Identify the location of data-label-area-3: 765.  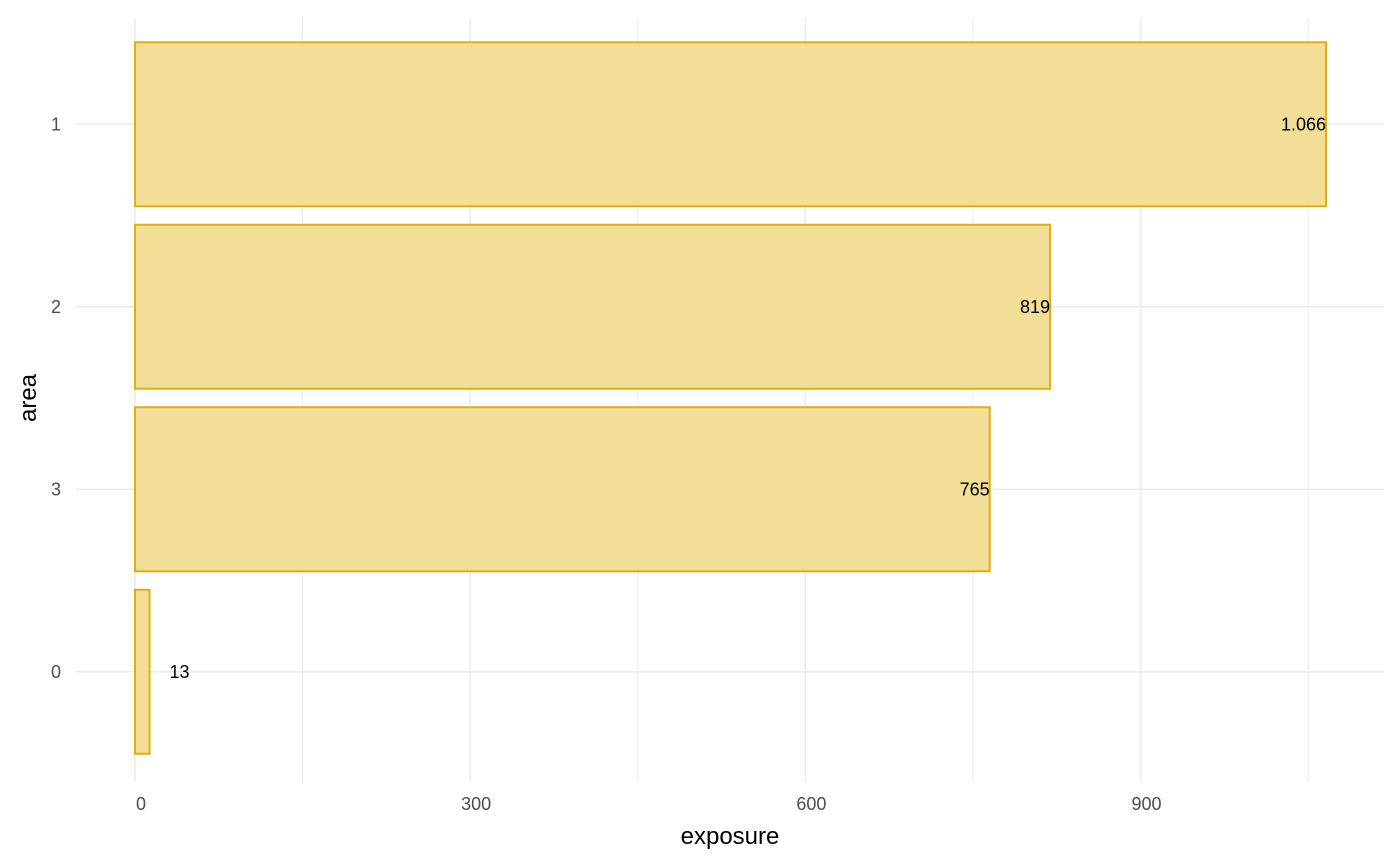
(975, 489).